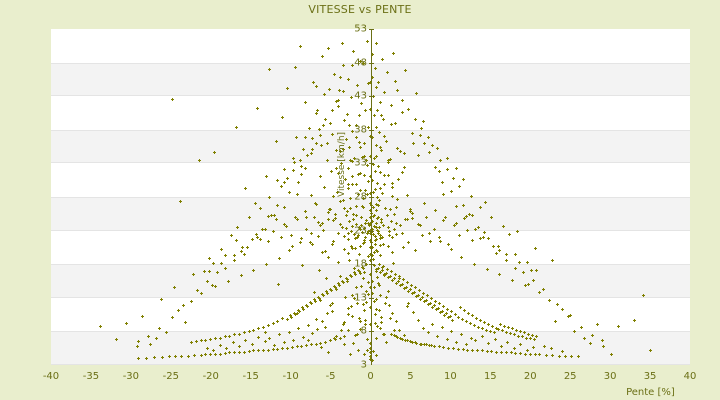 This screenshot has width=720, height=400. I want to click on y-tick-label: 38, so click(360, 130).